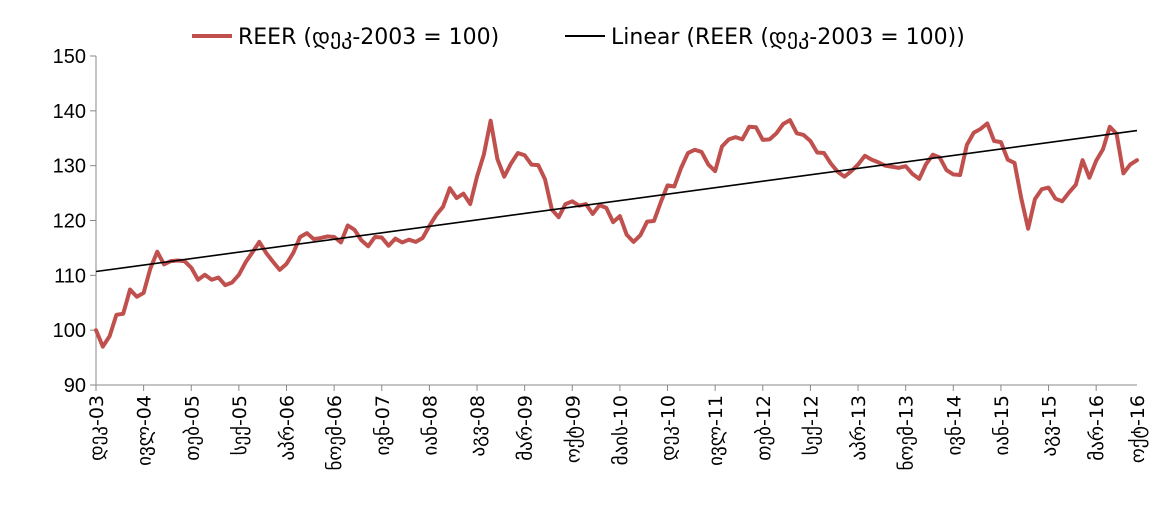  Describe the element at coordinates (368, 37) in the screenshot. I see `legend-label-reer: REER (დეკ-2003 = 100)` at that location.